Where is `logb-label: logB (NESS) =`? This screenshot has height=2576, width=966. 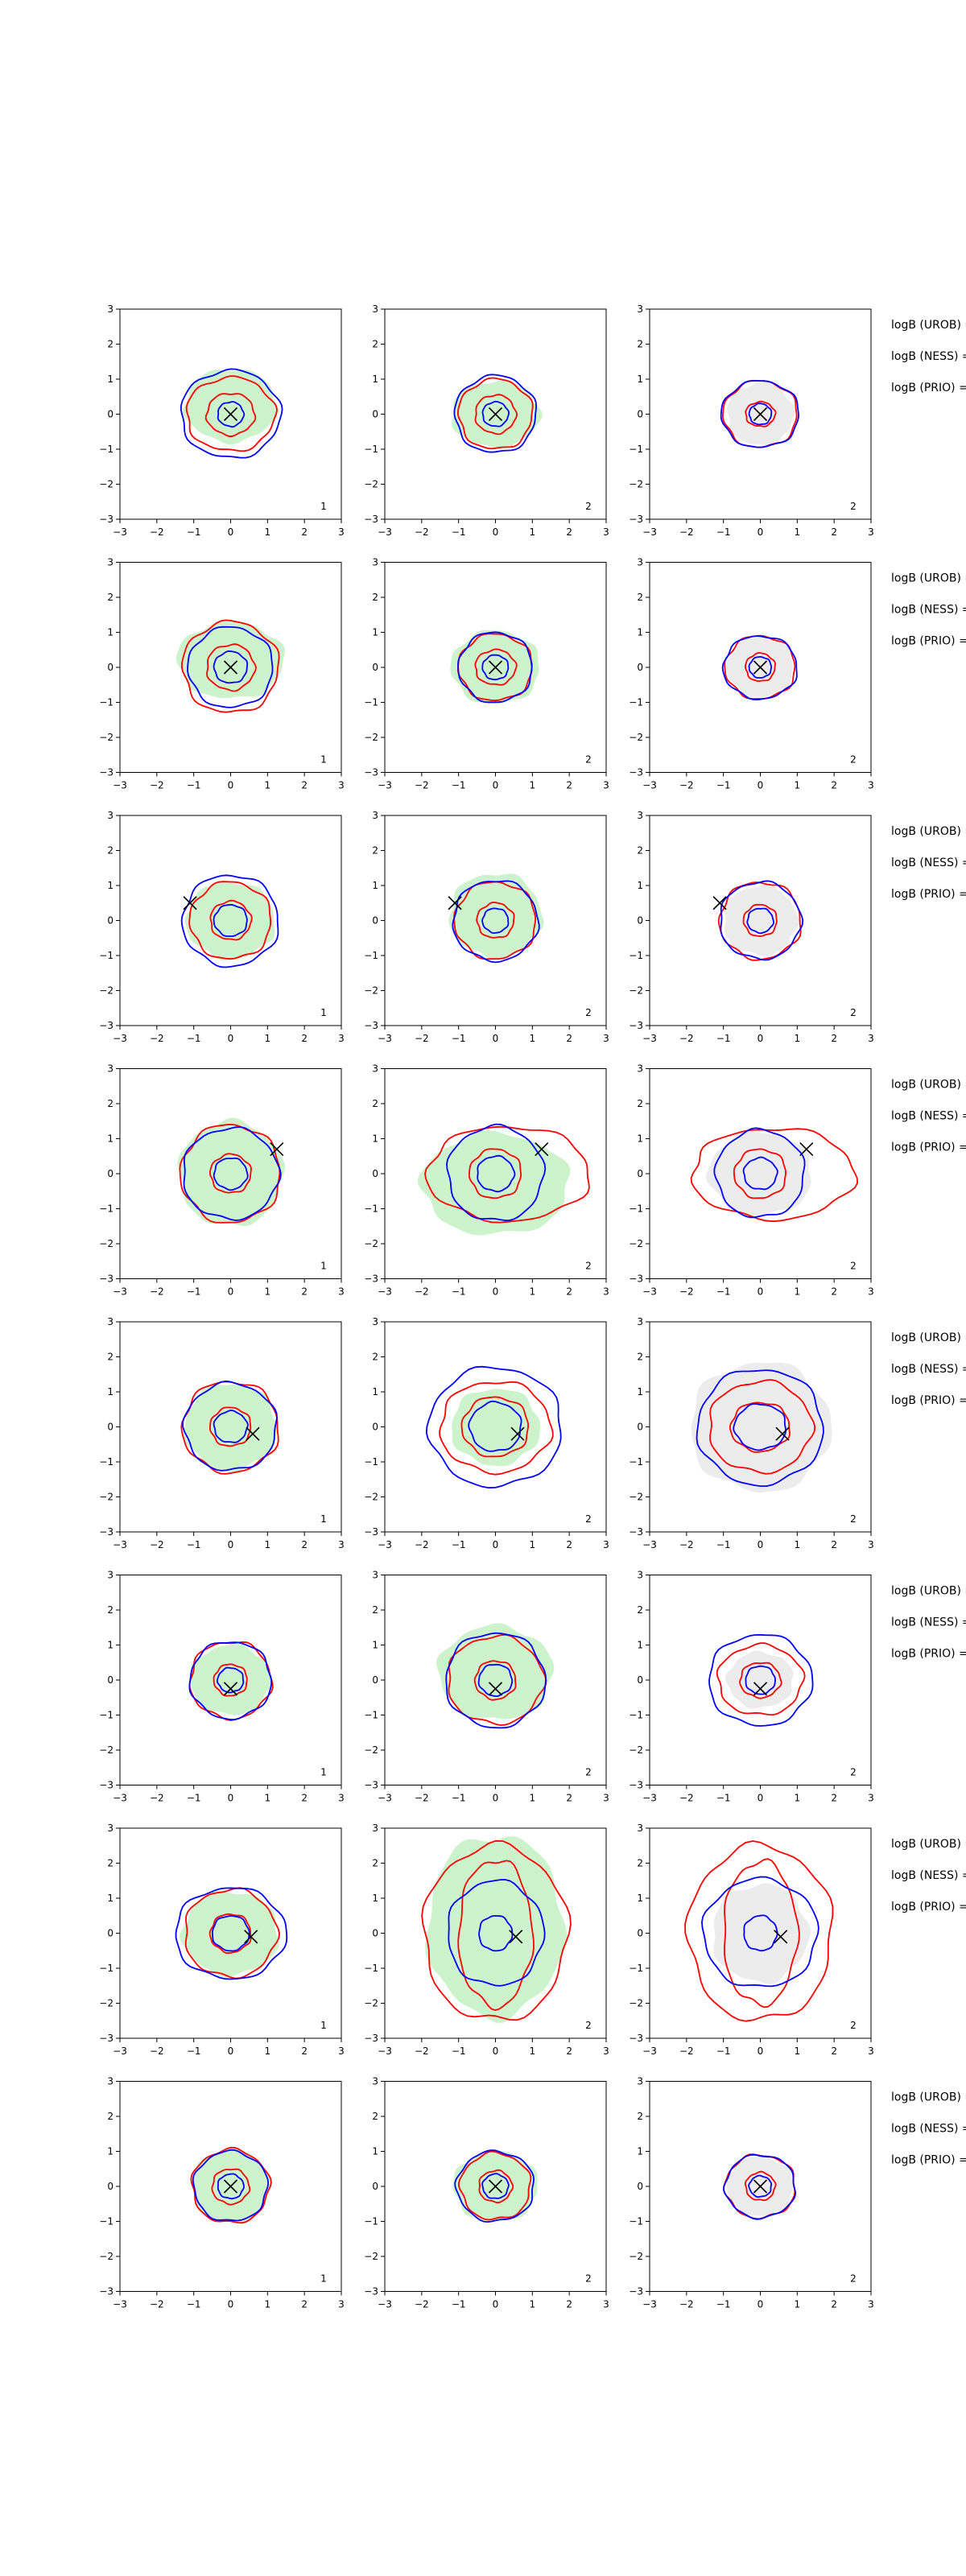 logb-label: logB (NESS) = is located at coordinates (928, 1875).